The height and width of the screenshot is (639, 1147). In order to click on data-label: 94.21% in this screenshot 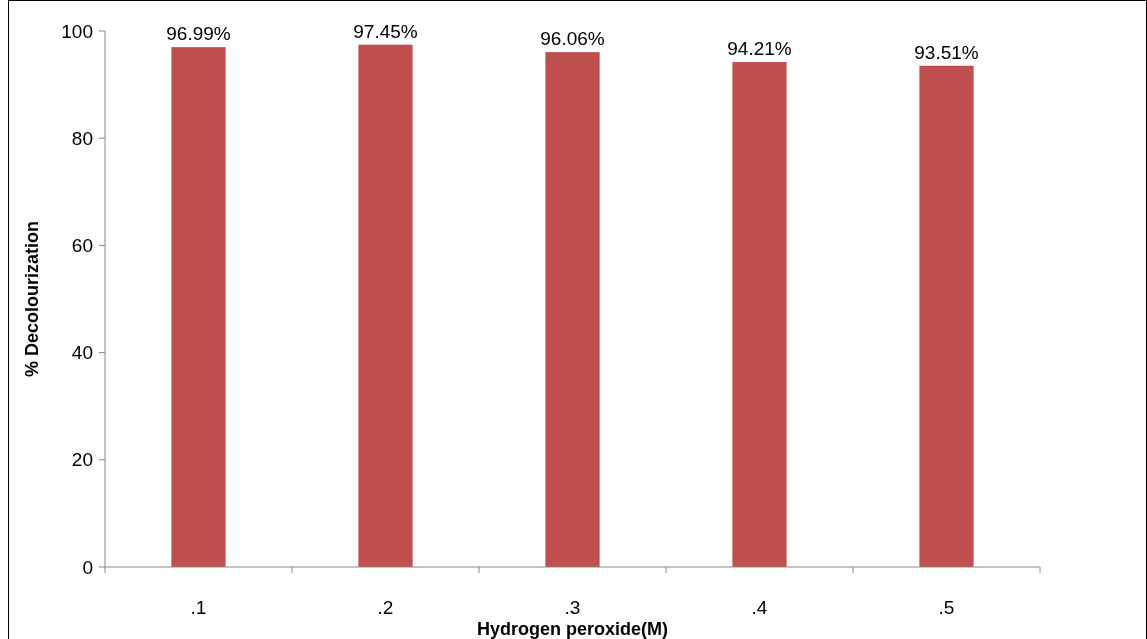, I will do `click(759, 49)`.